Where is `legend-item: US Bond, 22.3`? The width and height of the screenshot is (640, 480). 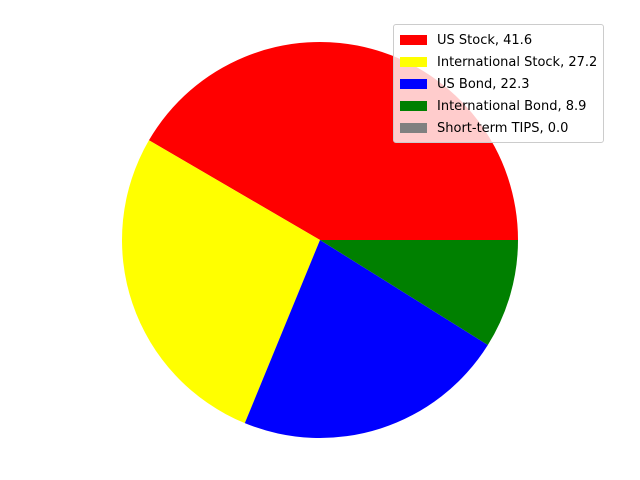 legend-item: US Bond, 22.3 is located at coordinates (498, 84).